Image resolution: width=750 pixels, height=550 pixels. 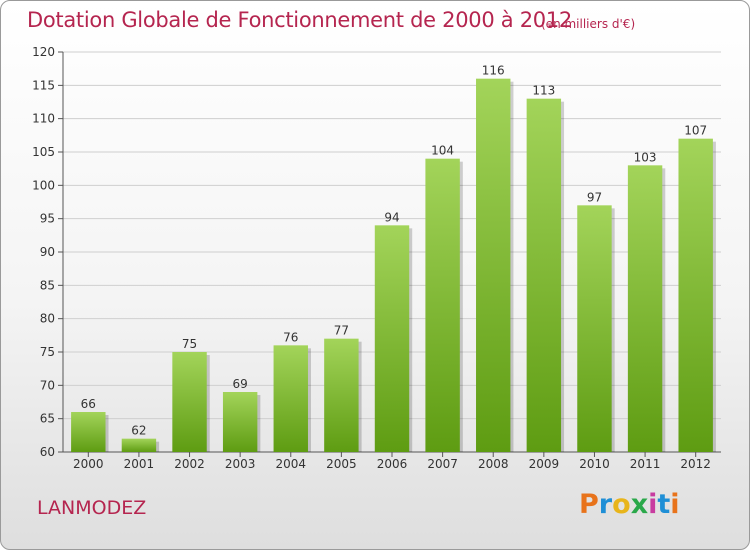 I want to click on data-label-2011: 103, so click(x=645, y=157).